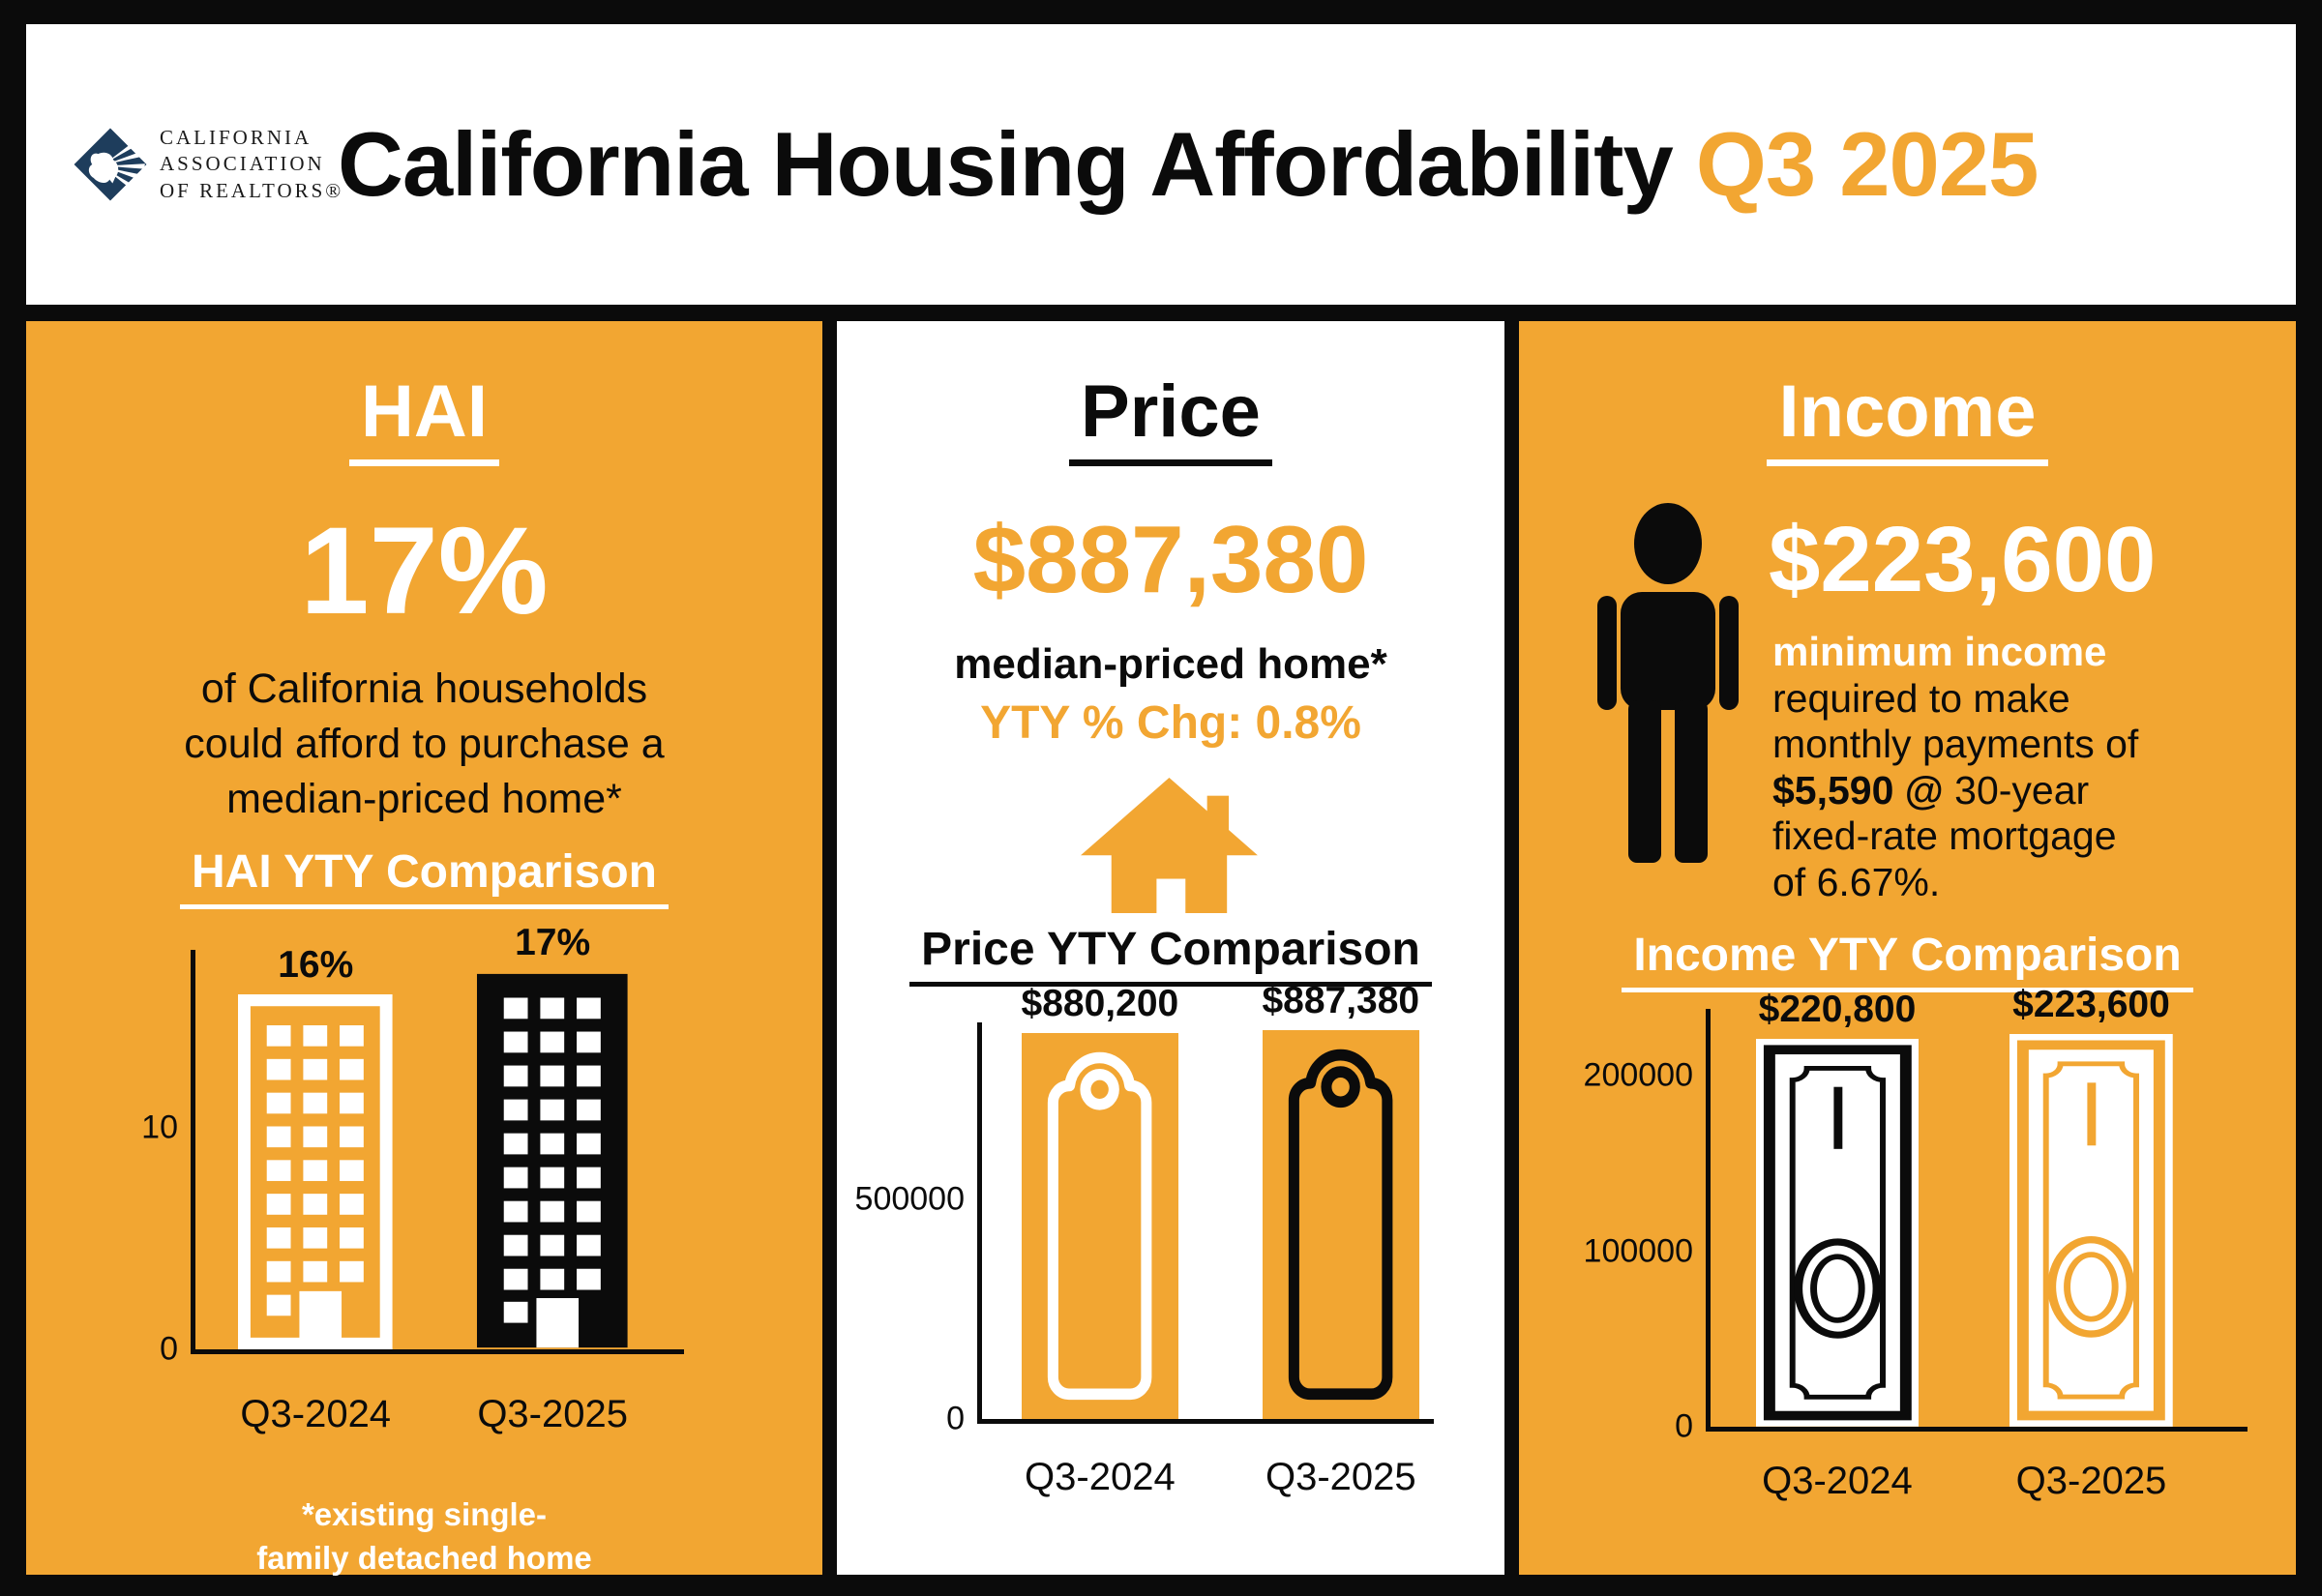 The height and width of the screenshot is (1596, 2322). What do you see at coordinates (1837, 1010) in the screenshot?
I see `bar-value-label: $220,800` at bounding box center [1837, 1010].